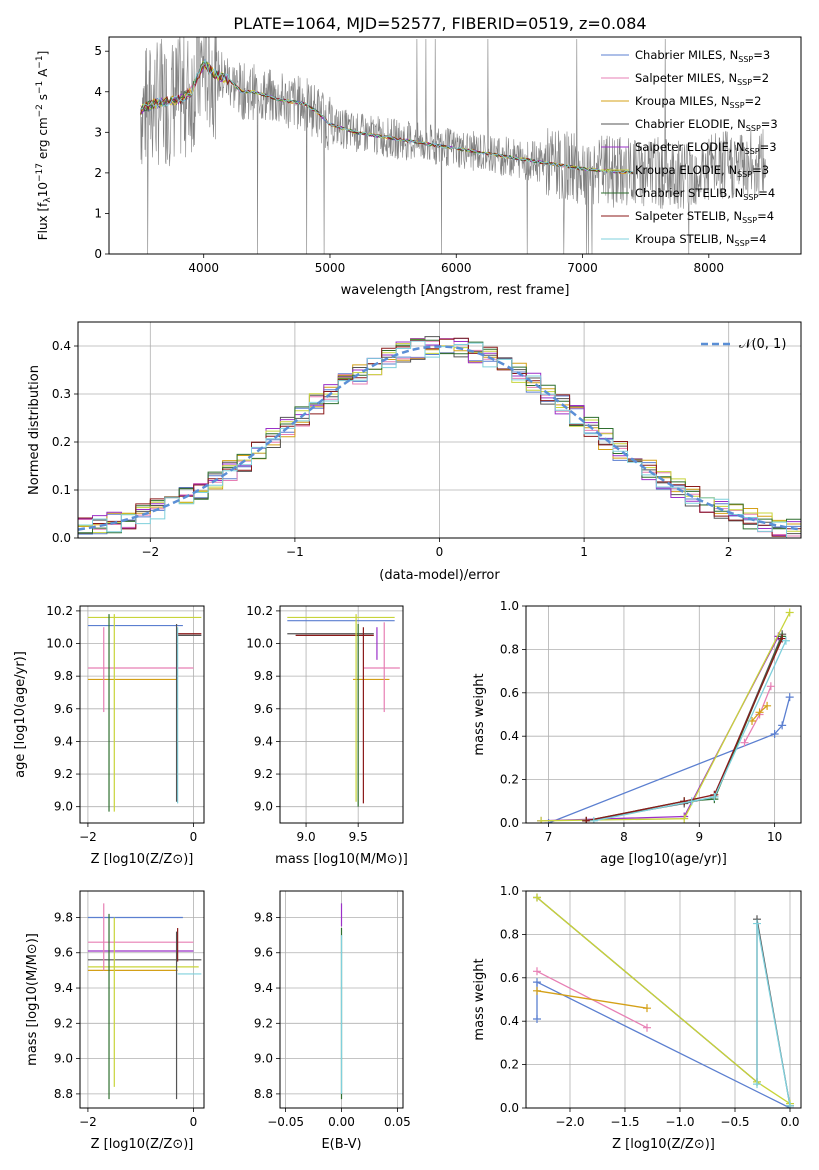 The height and width of the screenshot is (1170, 819). Describe the element at coordinates (768, 147) in the screenshot. I see `legend-suffix: =3` at that location.